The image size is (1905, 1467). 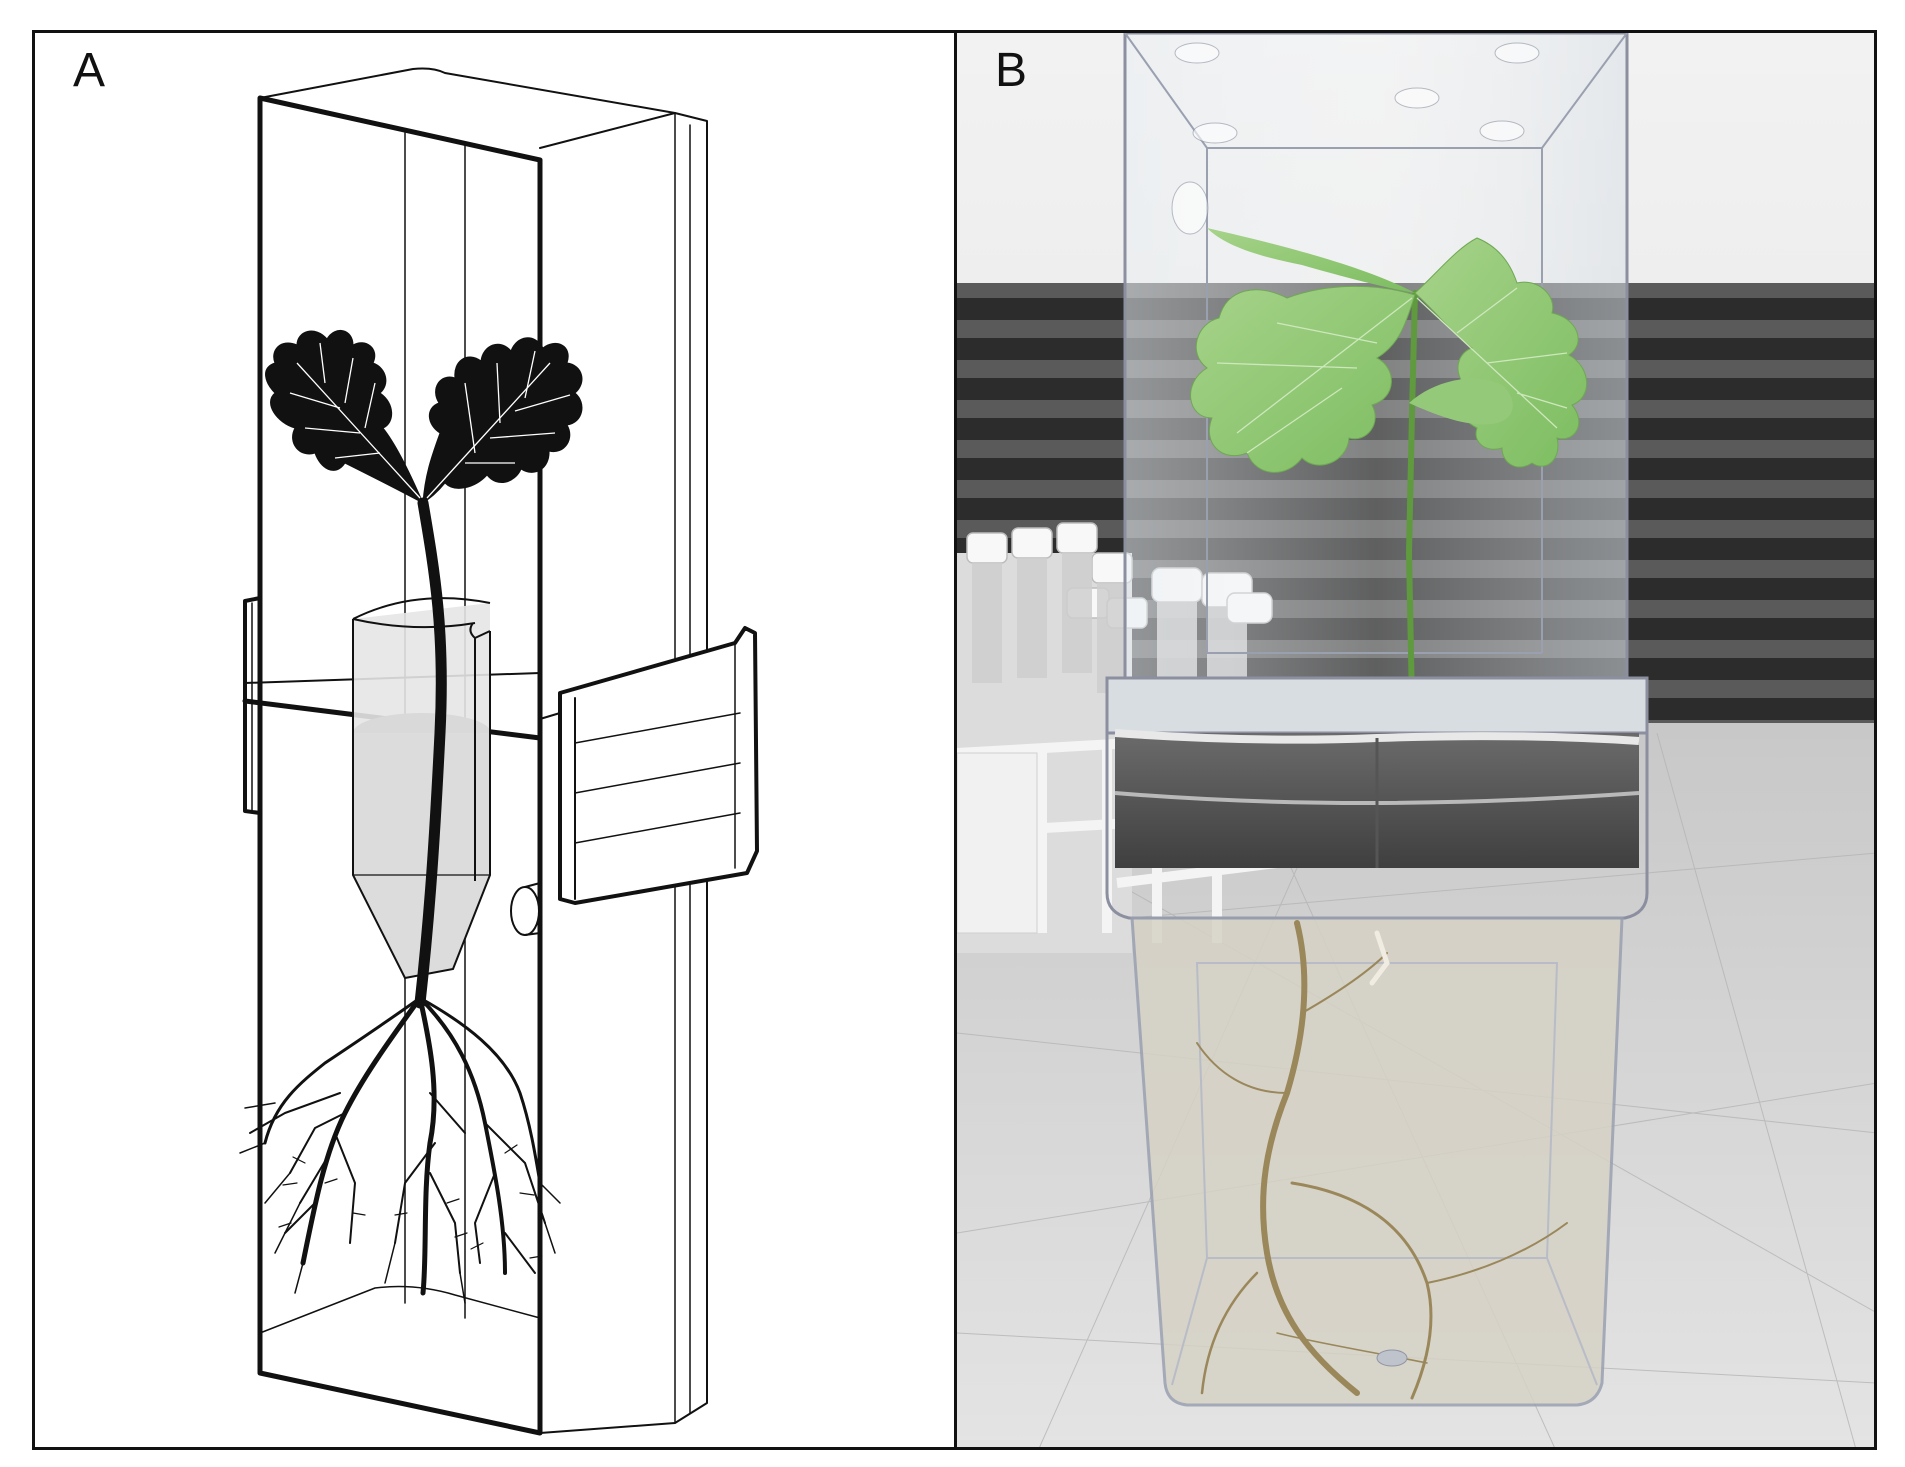 What do you see at coordinates (345, 417) in the screenshot?
I see `left-leaf` at bounding box center [345, 417].